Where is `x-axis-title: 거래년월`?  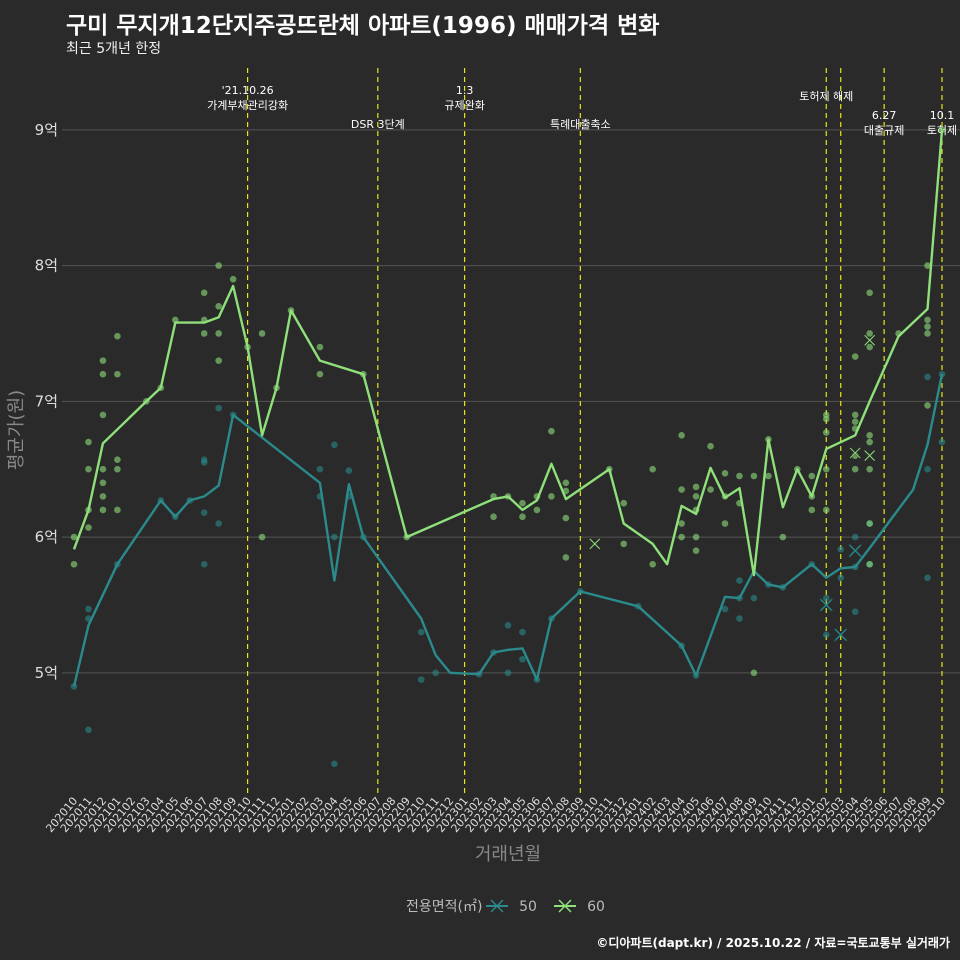 x-axis-title: 거래년월 is located at coordinates (508, 854).